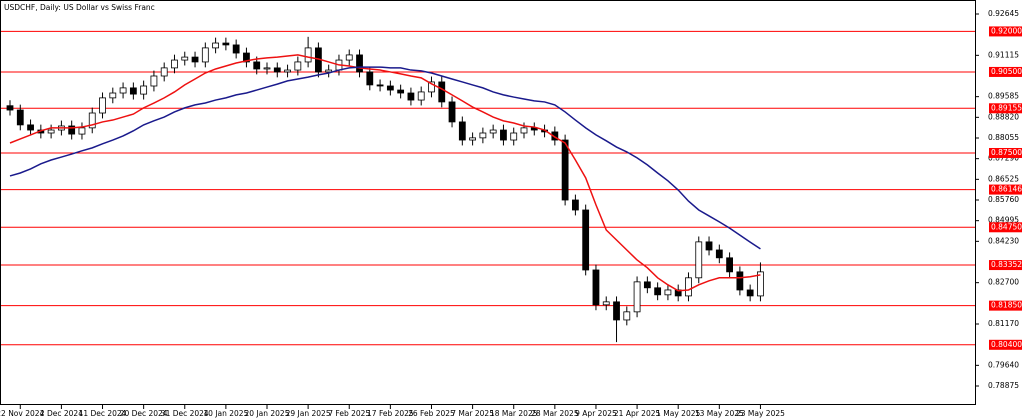  Describe the element at coordinates (1003, 364) in the screenshot. I see `y-tick-label: 0.79640` at that location.